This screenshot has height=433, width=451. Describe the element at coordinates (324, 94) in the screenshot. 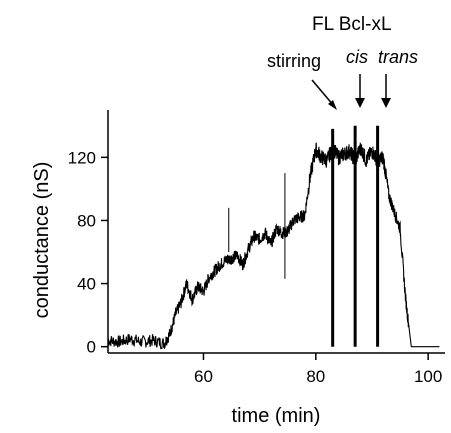

I see `arrow-stirring-icon` at that location.